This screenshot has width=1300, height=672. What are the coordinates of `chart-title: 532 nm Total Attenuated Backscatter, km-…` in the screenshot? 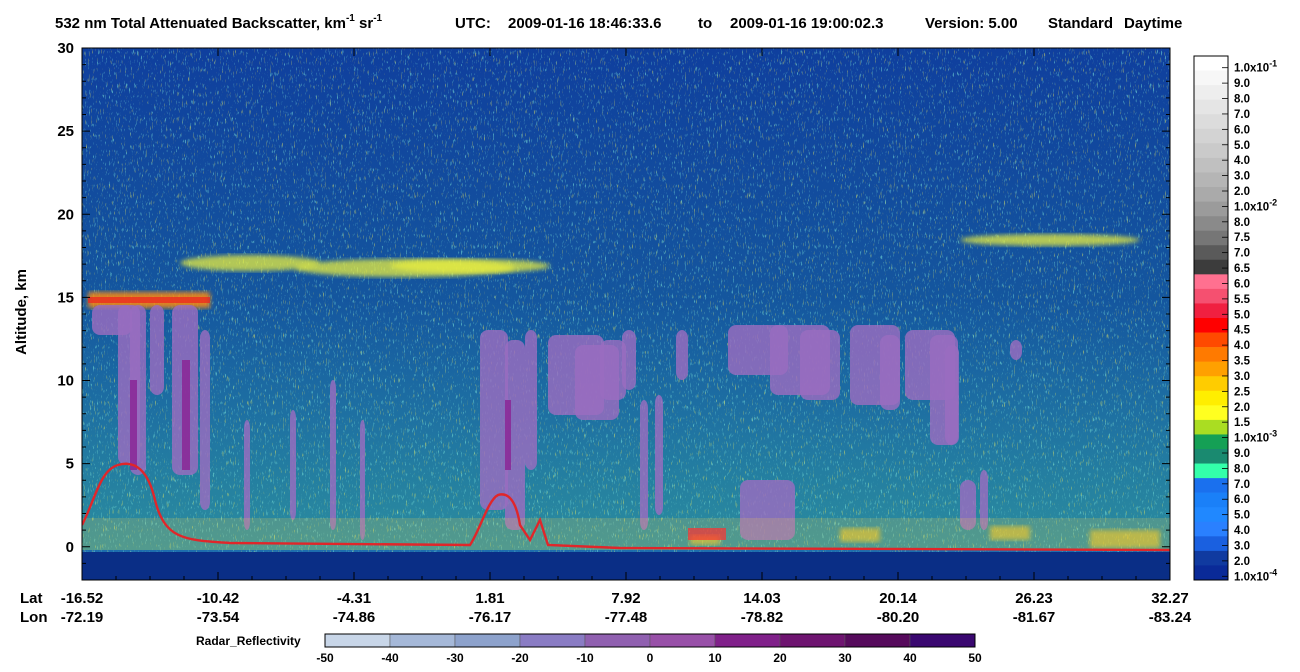 It's located at (219, 22).